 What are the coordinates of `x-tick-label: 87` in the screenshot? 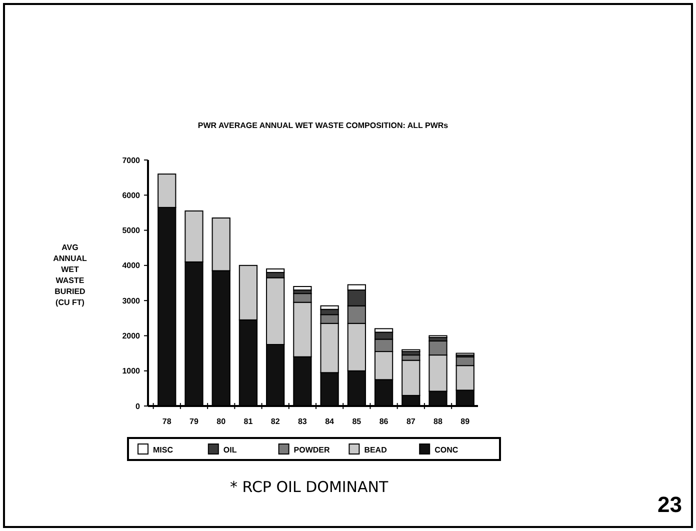 It's located at (411, 421).